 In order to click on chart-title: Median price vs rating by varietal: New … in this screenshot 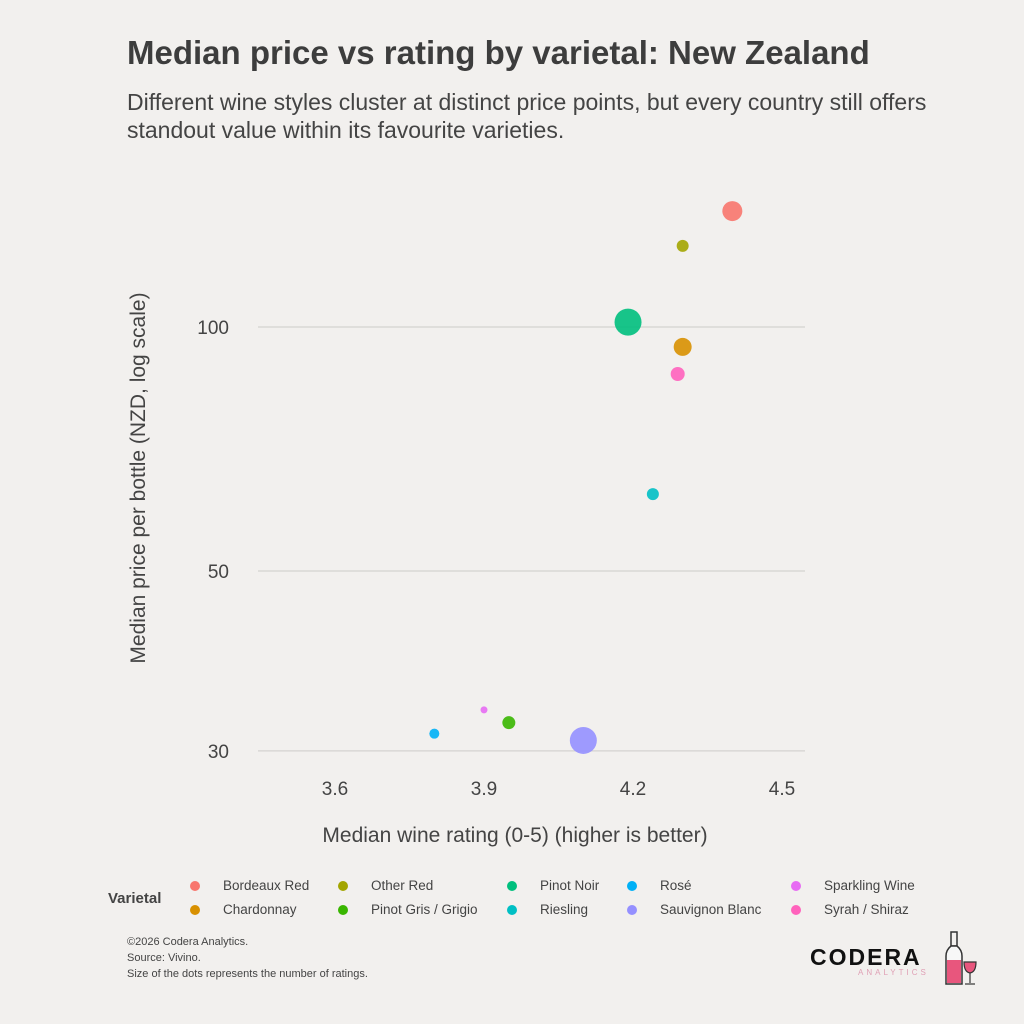, I will do `click(498, 52)`.